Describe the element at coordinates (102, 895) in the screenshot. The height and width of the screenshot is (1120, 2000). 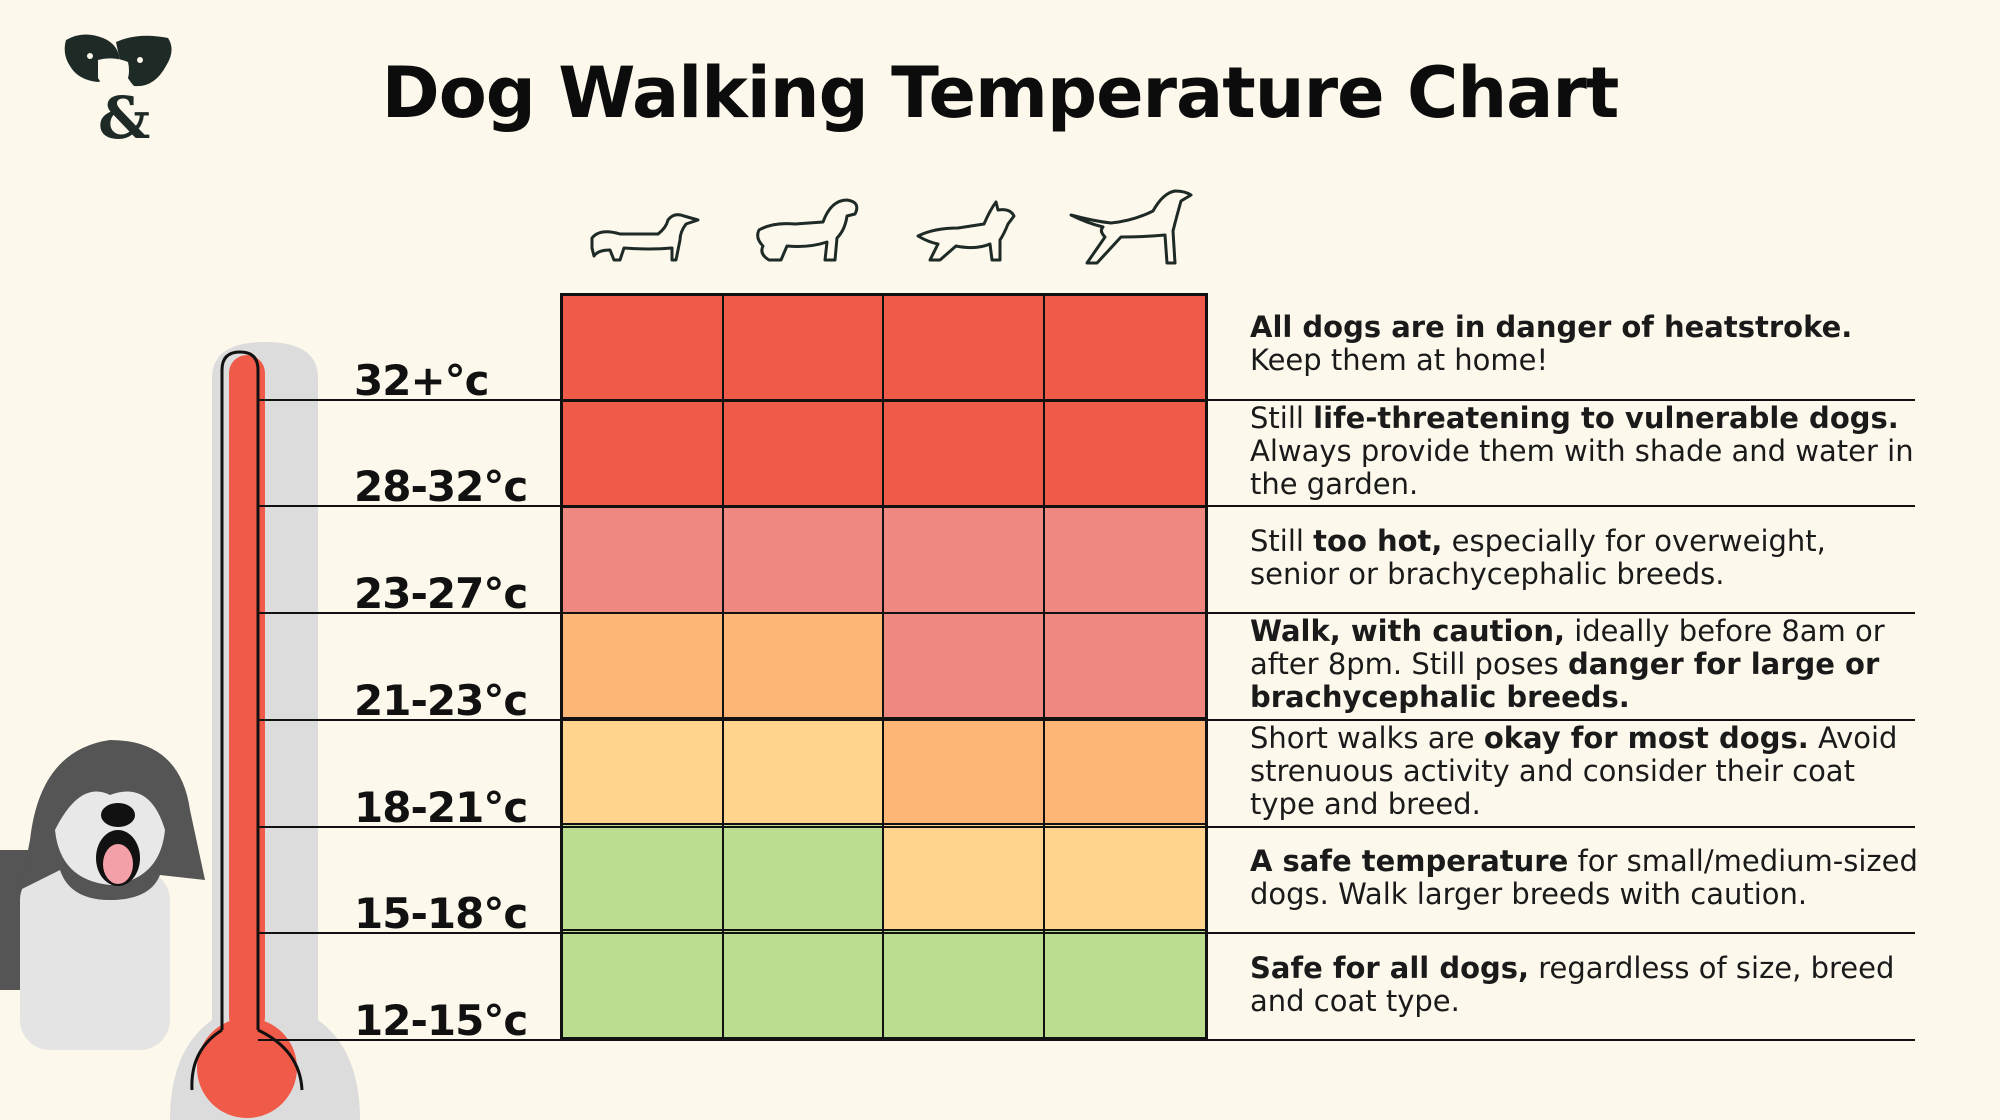
I see `sheepdog-illustration-icon` at that location.